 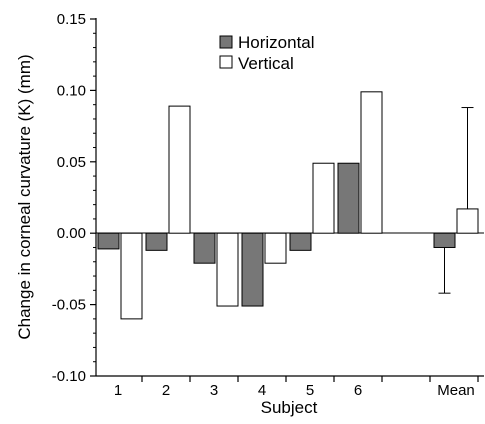 I want to click on y-tick-label: 0.05, so click(x=71, y=162).